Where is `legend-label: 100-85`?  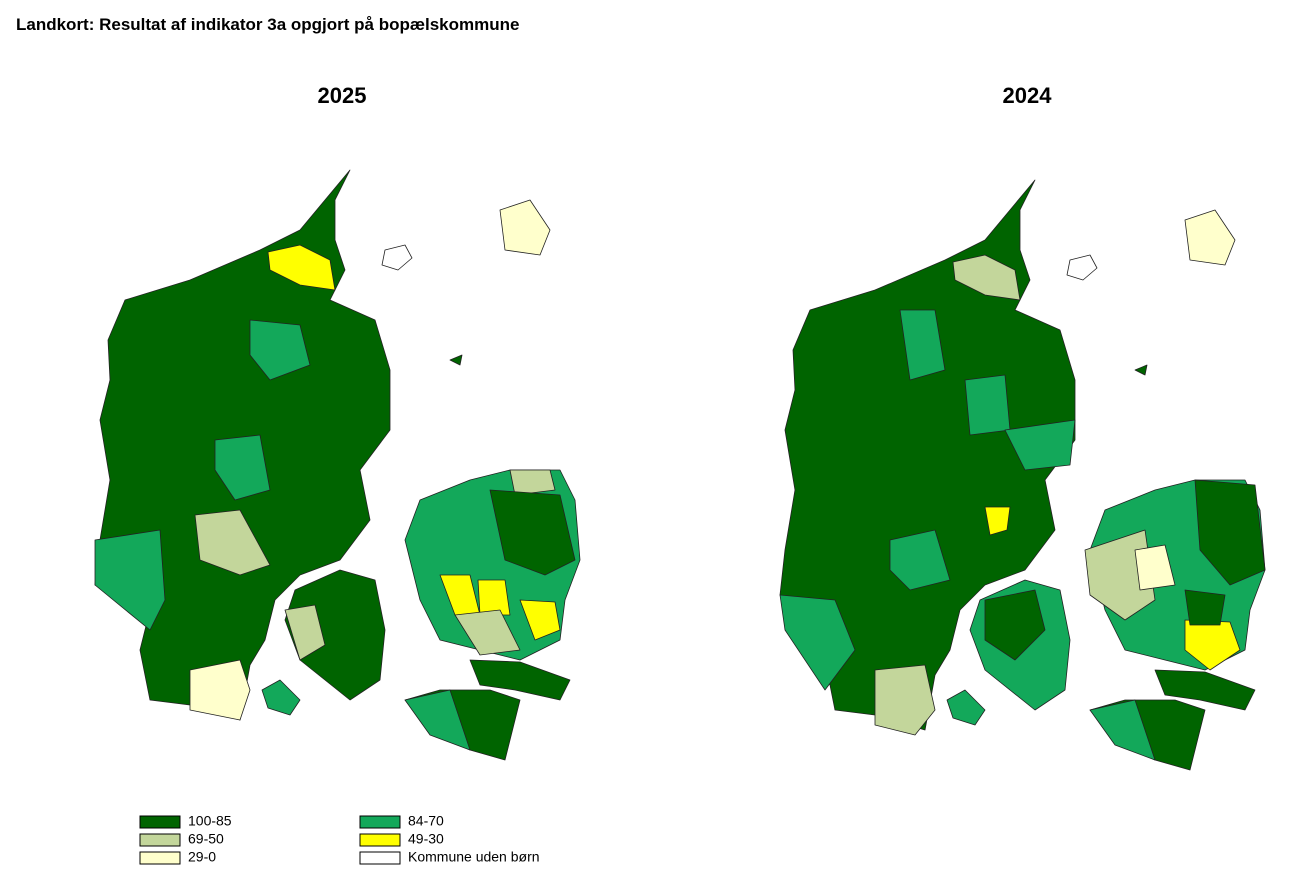
legend-label: 100-85 is located at coordinates (210, 821).